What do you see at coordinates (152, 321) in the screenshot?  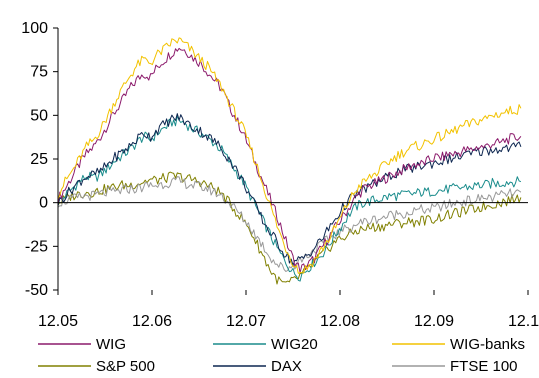 I see `x-tick-label: 12.06` at bounding box center [152, 321].